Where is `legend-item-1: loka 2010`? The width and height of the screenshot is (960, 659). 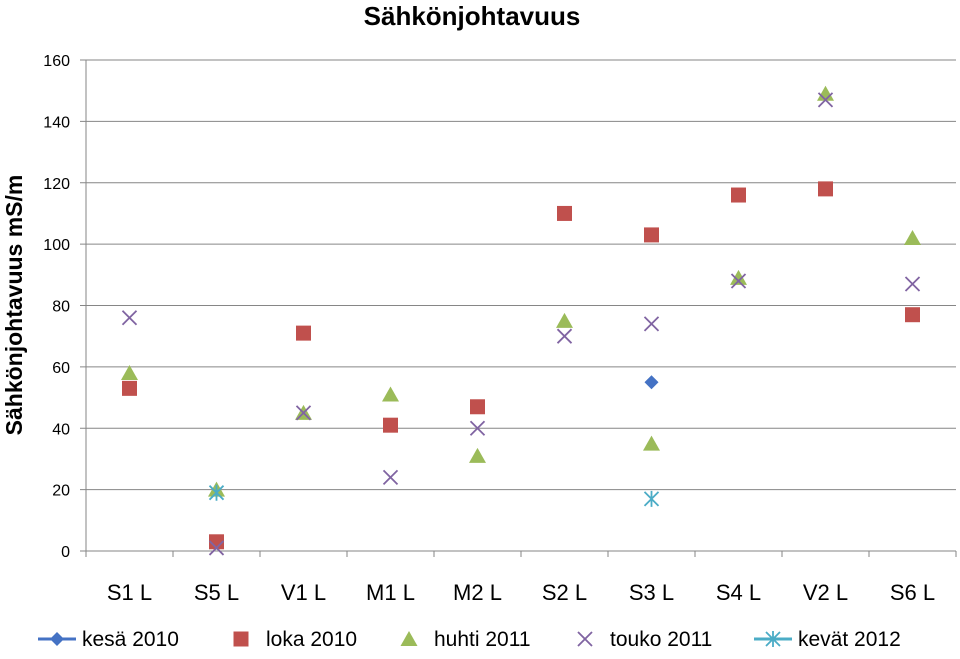 legend-item-1: loka 2010 is located at coordinates (295, 639).